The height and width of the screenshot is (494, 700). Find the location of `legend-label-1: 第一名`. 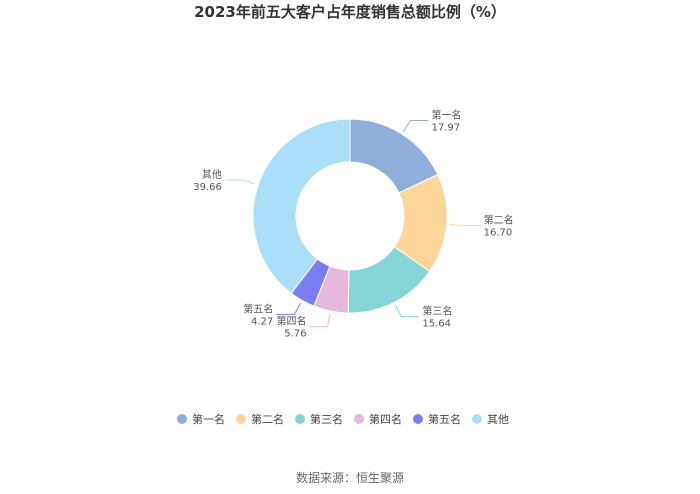

legend-label-1: 第一名 is located at coordinates (208, 419).